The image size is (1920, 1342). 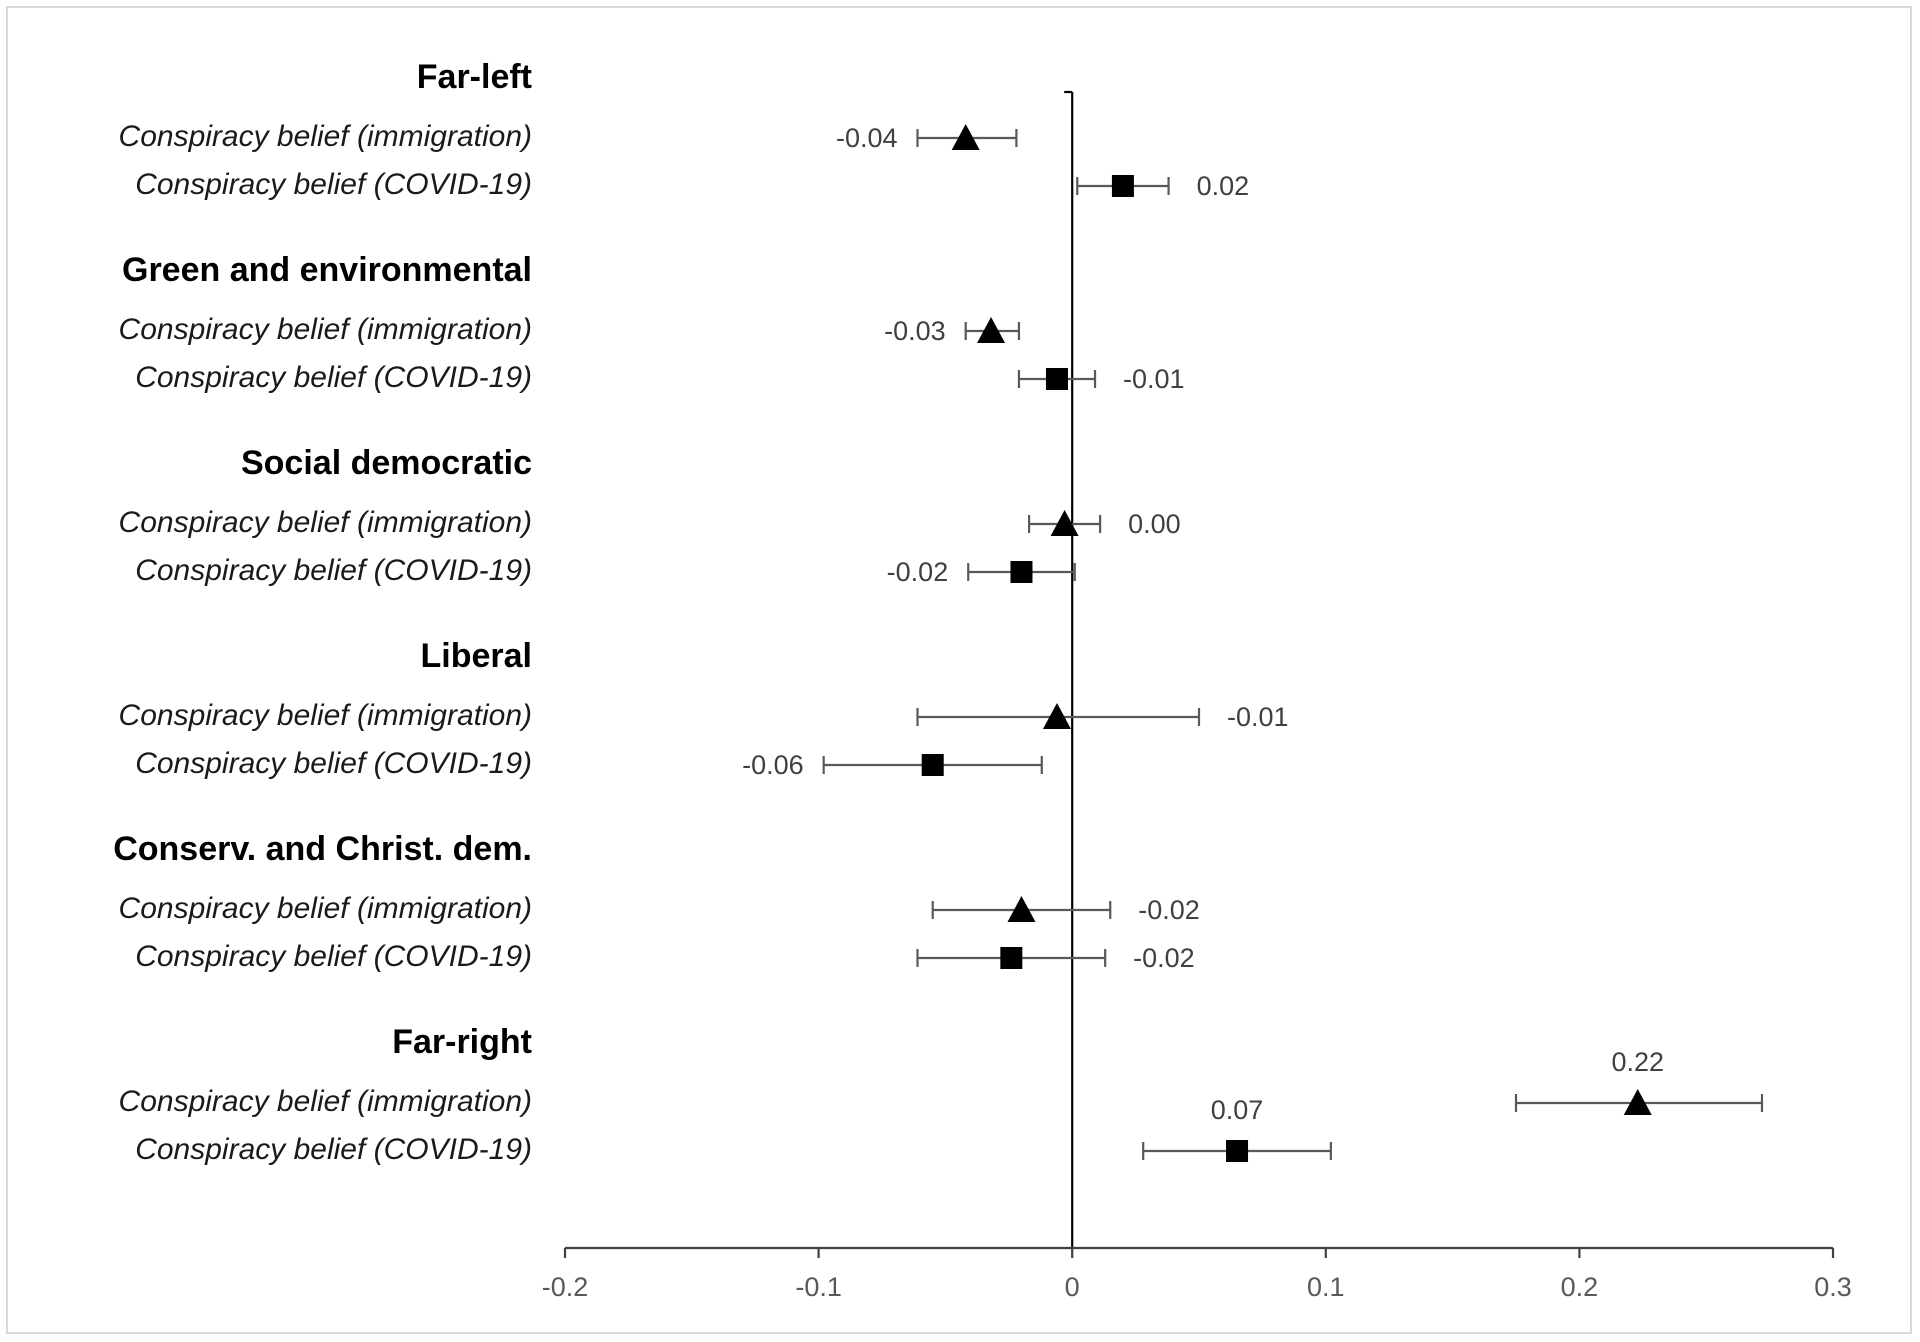 What do you see at coordinates (565, 1287) in the screenshot?
I see `x-tick-label: -0.2` at bounding box center [565, 1287].